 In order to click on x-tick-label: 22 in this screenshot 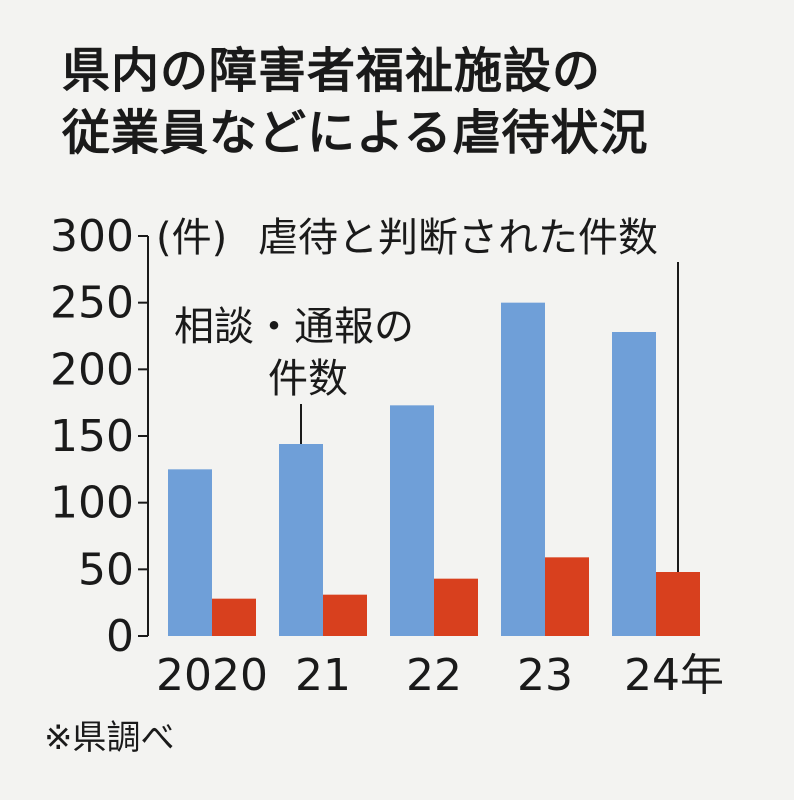, I will do `click(434, 675)`.